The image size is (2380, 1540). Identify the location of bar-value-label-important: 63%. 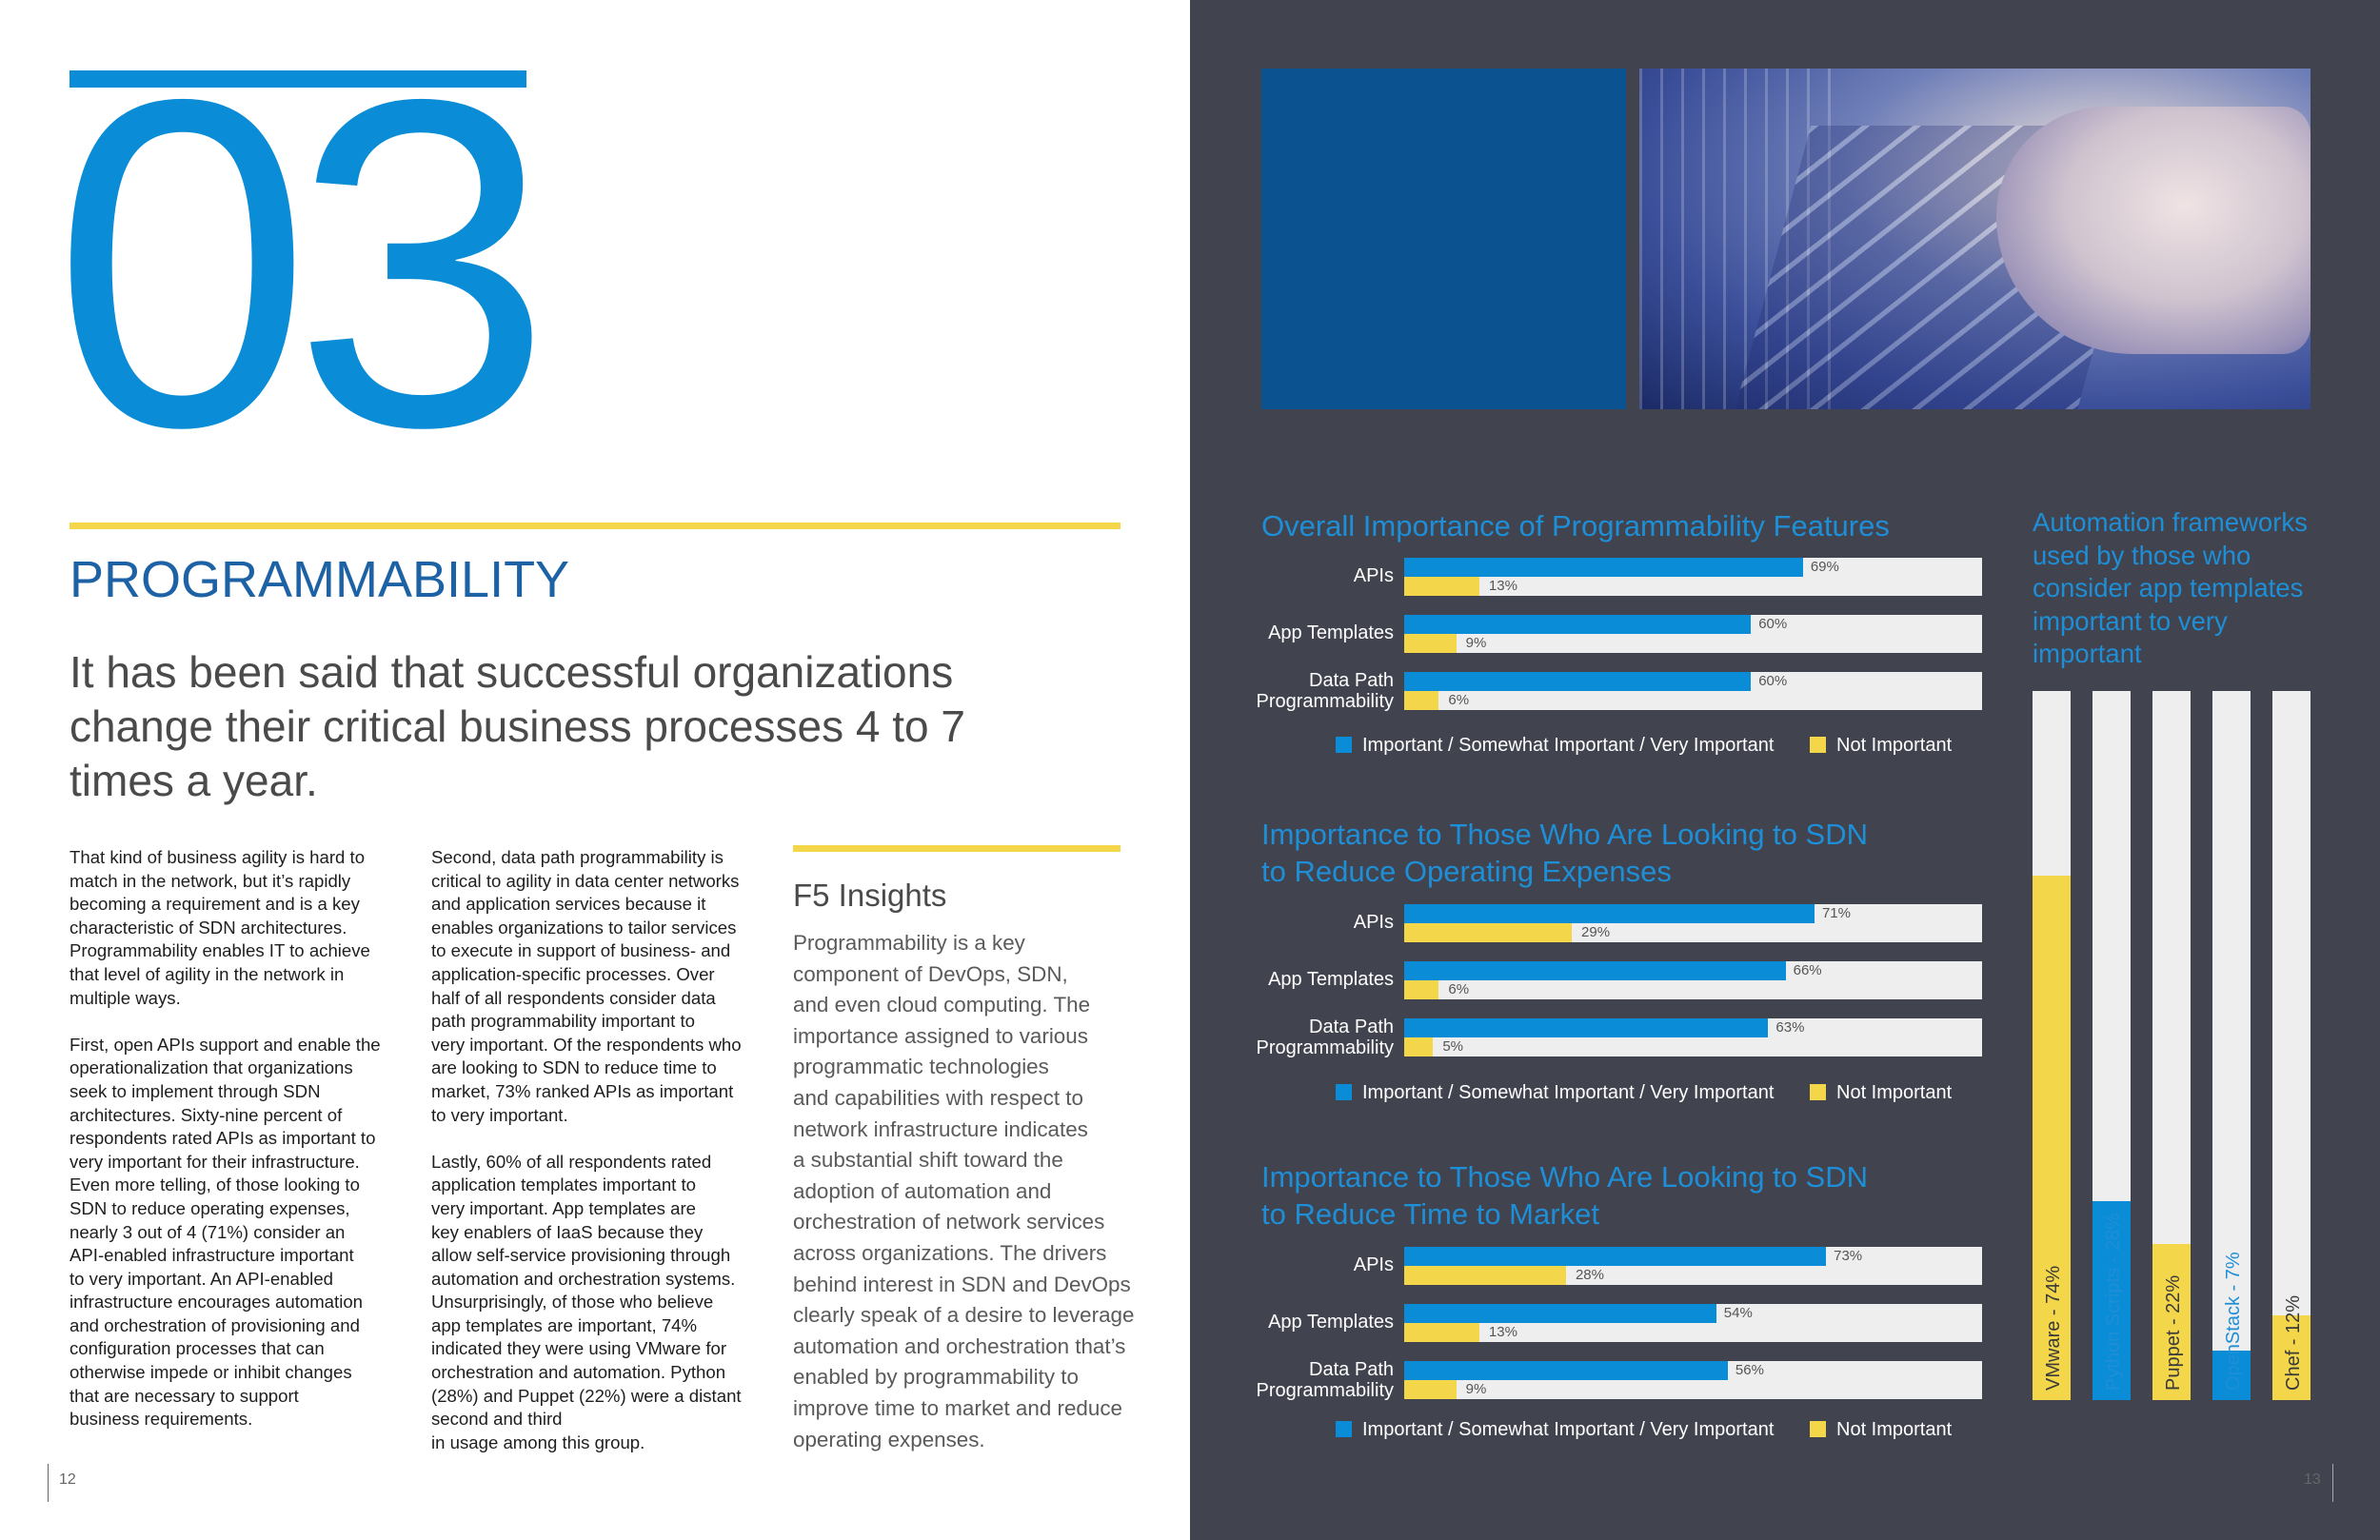
(1790, 1027).